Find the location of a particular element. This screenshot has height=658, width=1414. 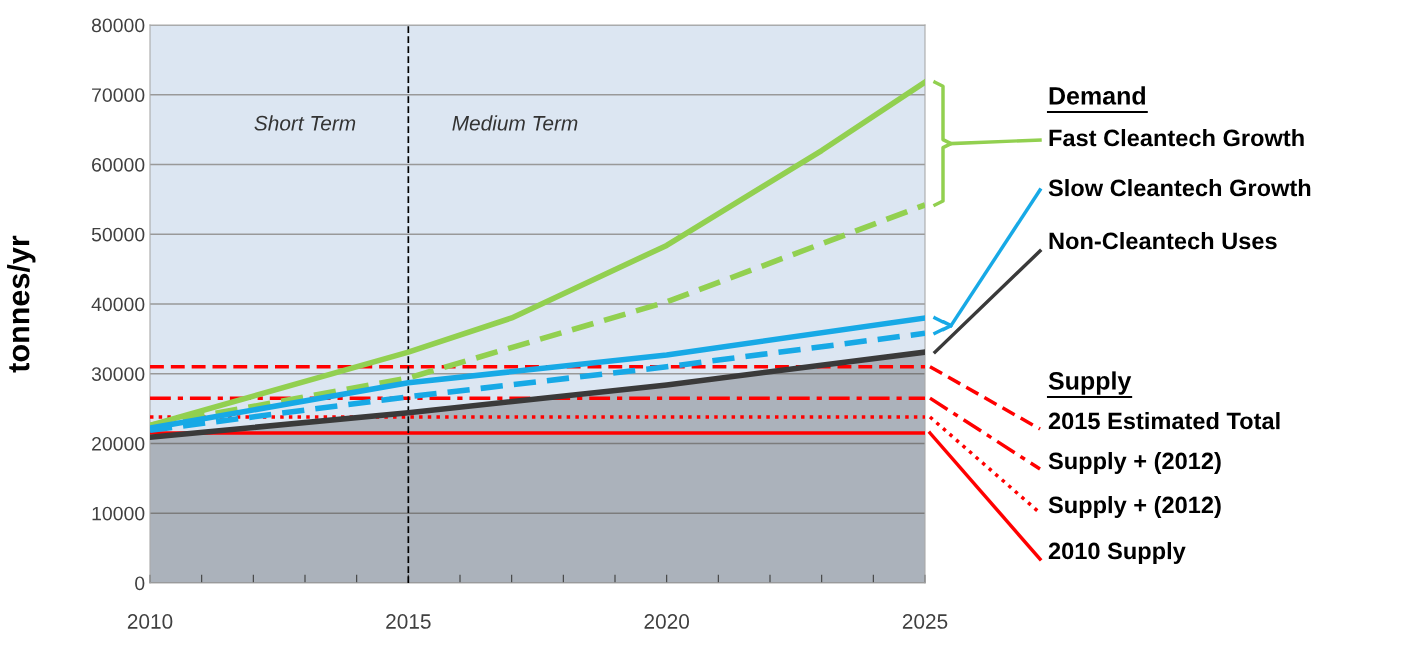

y-tick-label: 30000 is located at coordinates (118, 374).